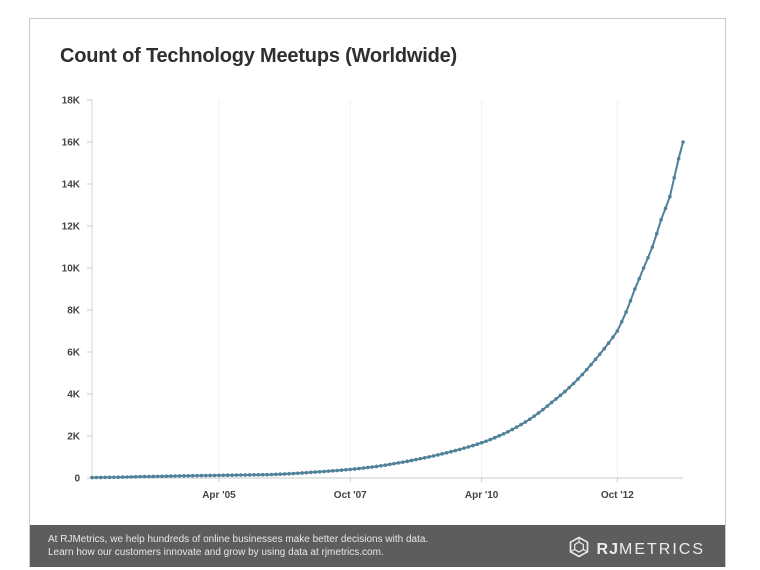 This screenshot has width=760, height=570. Describe the element at coordinates (636, 549) in the screenshot. I see `rjmetrics-logo: RJMETRICS` at that location.